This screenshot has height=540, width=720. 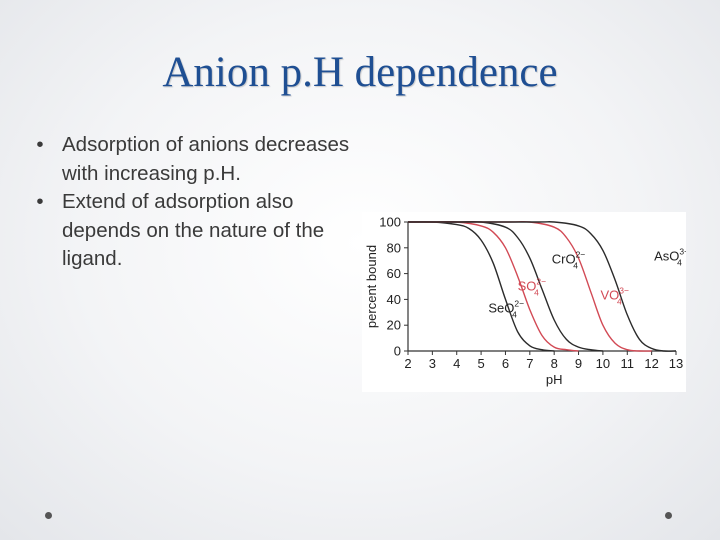 What do you see at coordinates (564, 258) in the screenshot?
I see `series-label-main: CrO` at bounding box center [564, 258].